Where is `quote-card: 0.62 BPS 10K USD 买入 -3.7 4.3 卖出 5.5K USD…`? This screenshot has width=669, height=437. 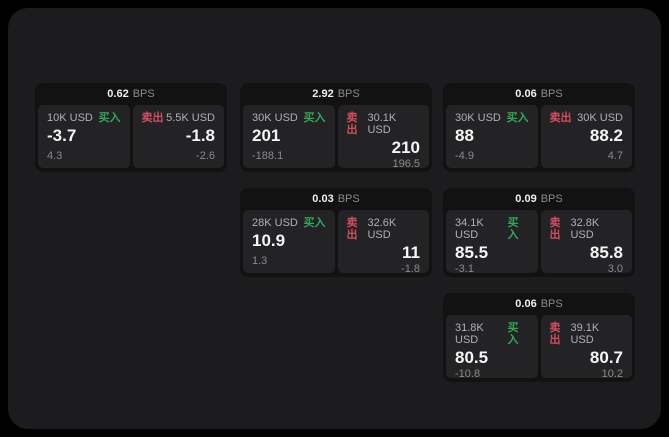
quote-card: 0.62 BPS 10K USD 买入 -3.7 4.3 卖出 5.5K USD… is located at coordinates (131, 127).